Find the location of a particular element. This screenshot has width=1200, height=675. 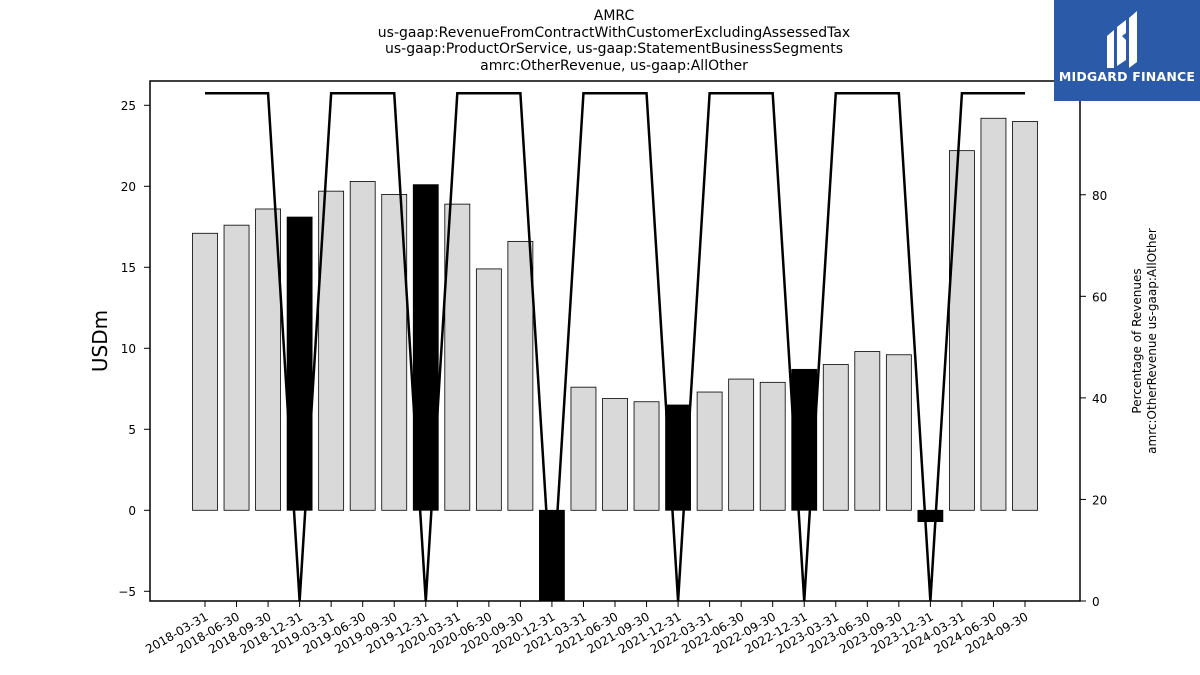

y-axis-title: USDm is located at coordinates (100, 341).